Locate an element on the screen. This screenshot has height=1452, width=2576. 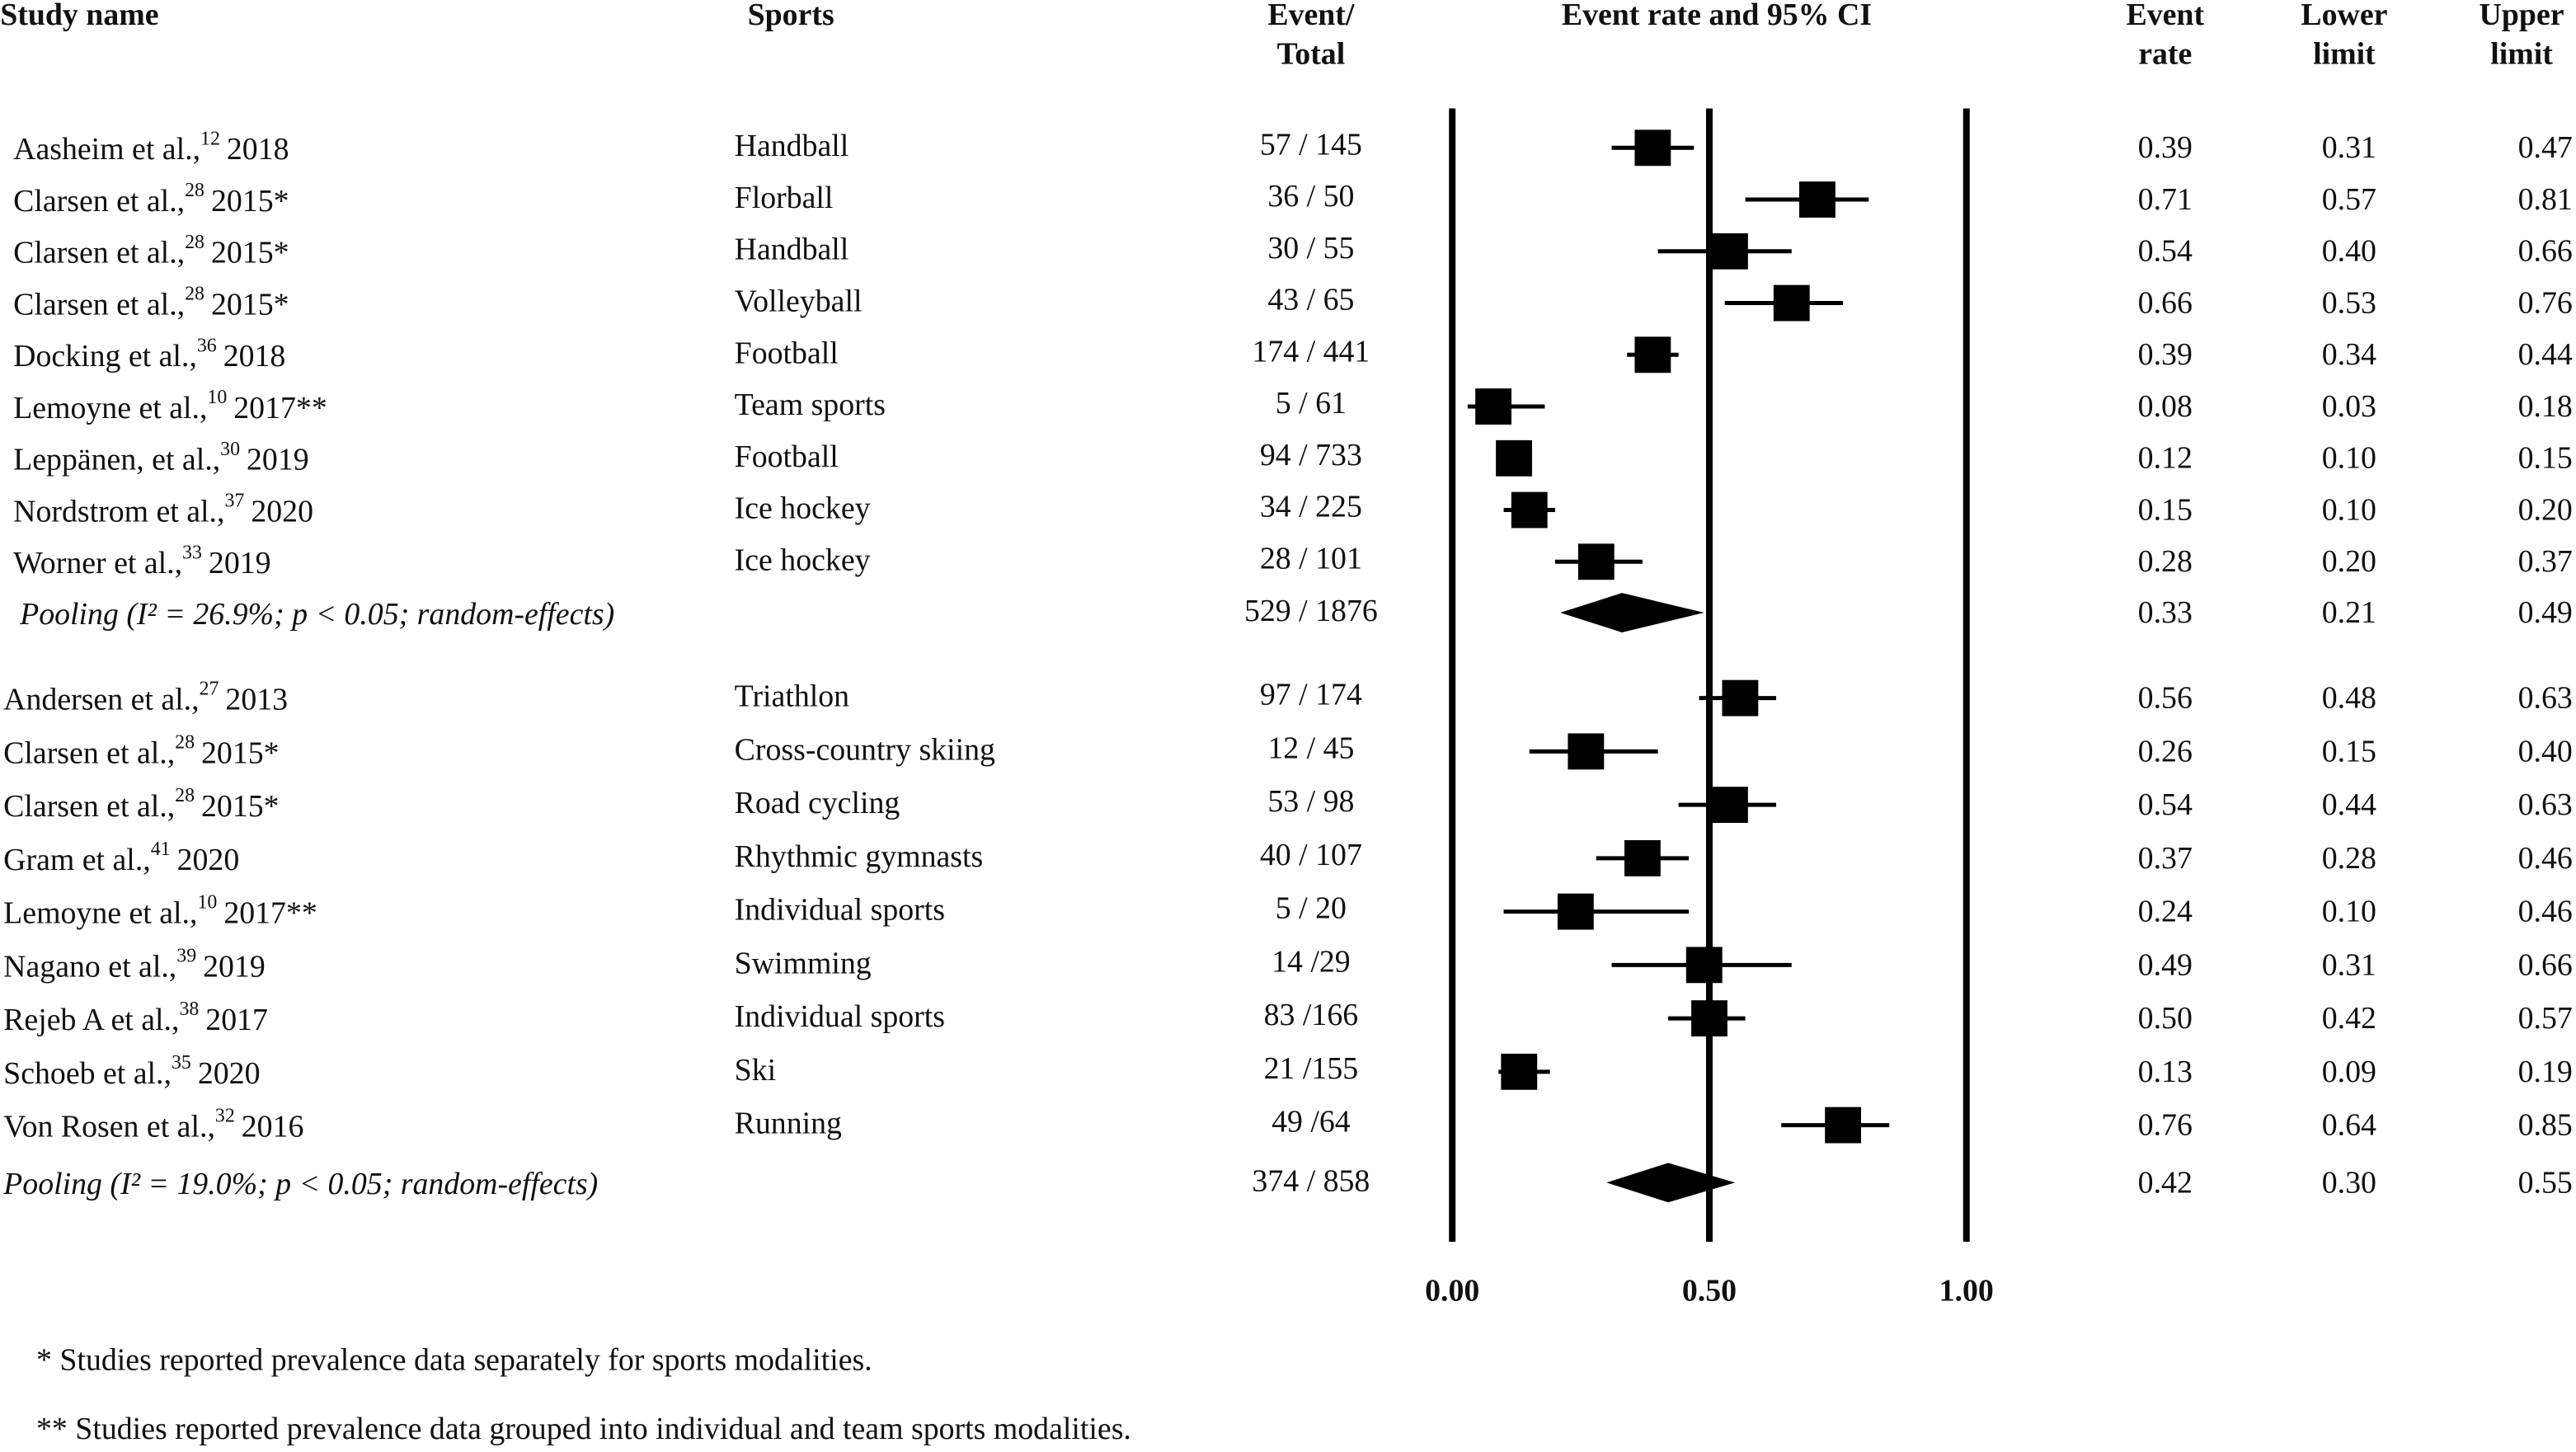
sport: Cross-country skiing is located at coordinates (865, 749).